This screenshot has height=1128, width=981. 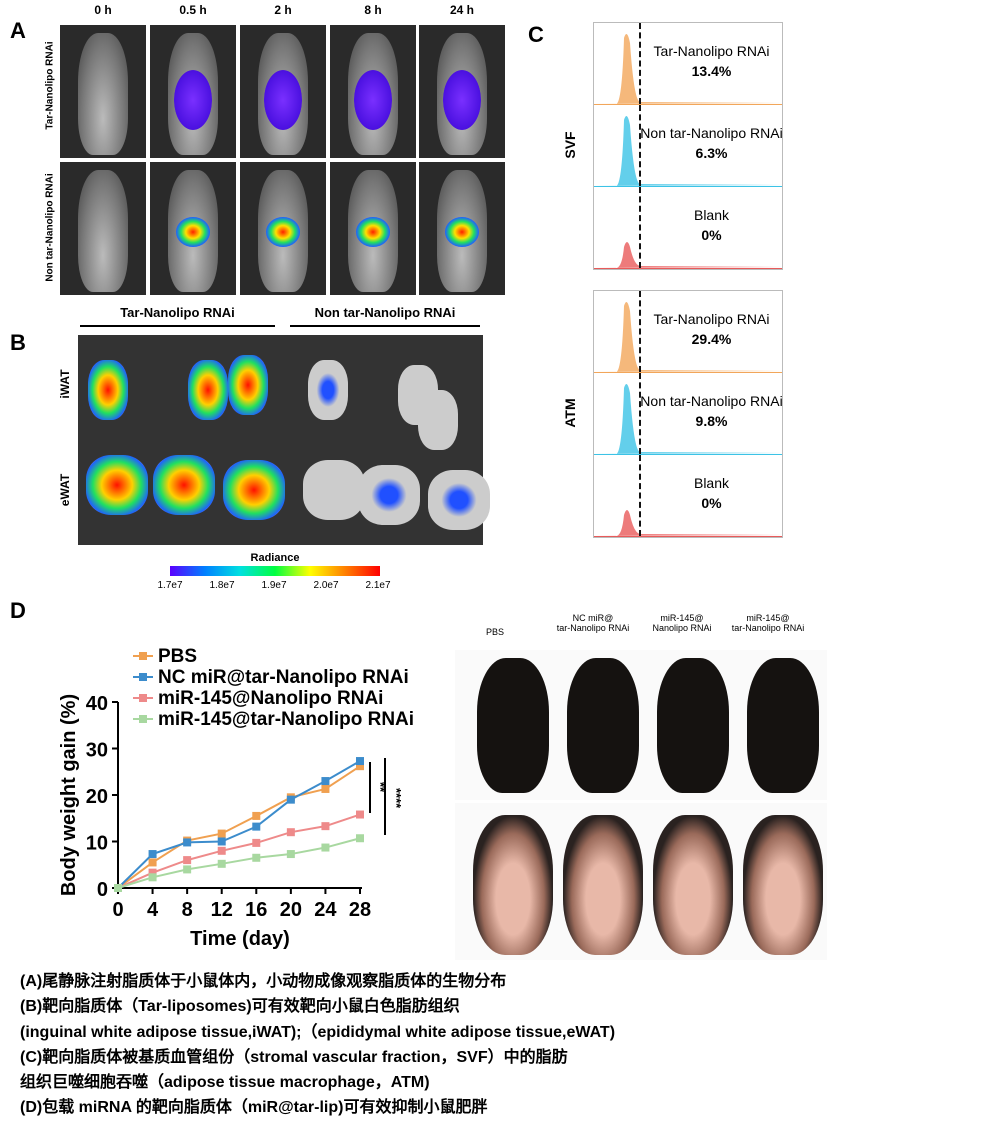 What do you see at coordinates (177, 312) in the screenshot?
I see `group-label-tar: Tar-Nanolipo RNAi` at bounding box center [177, 312].